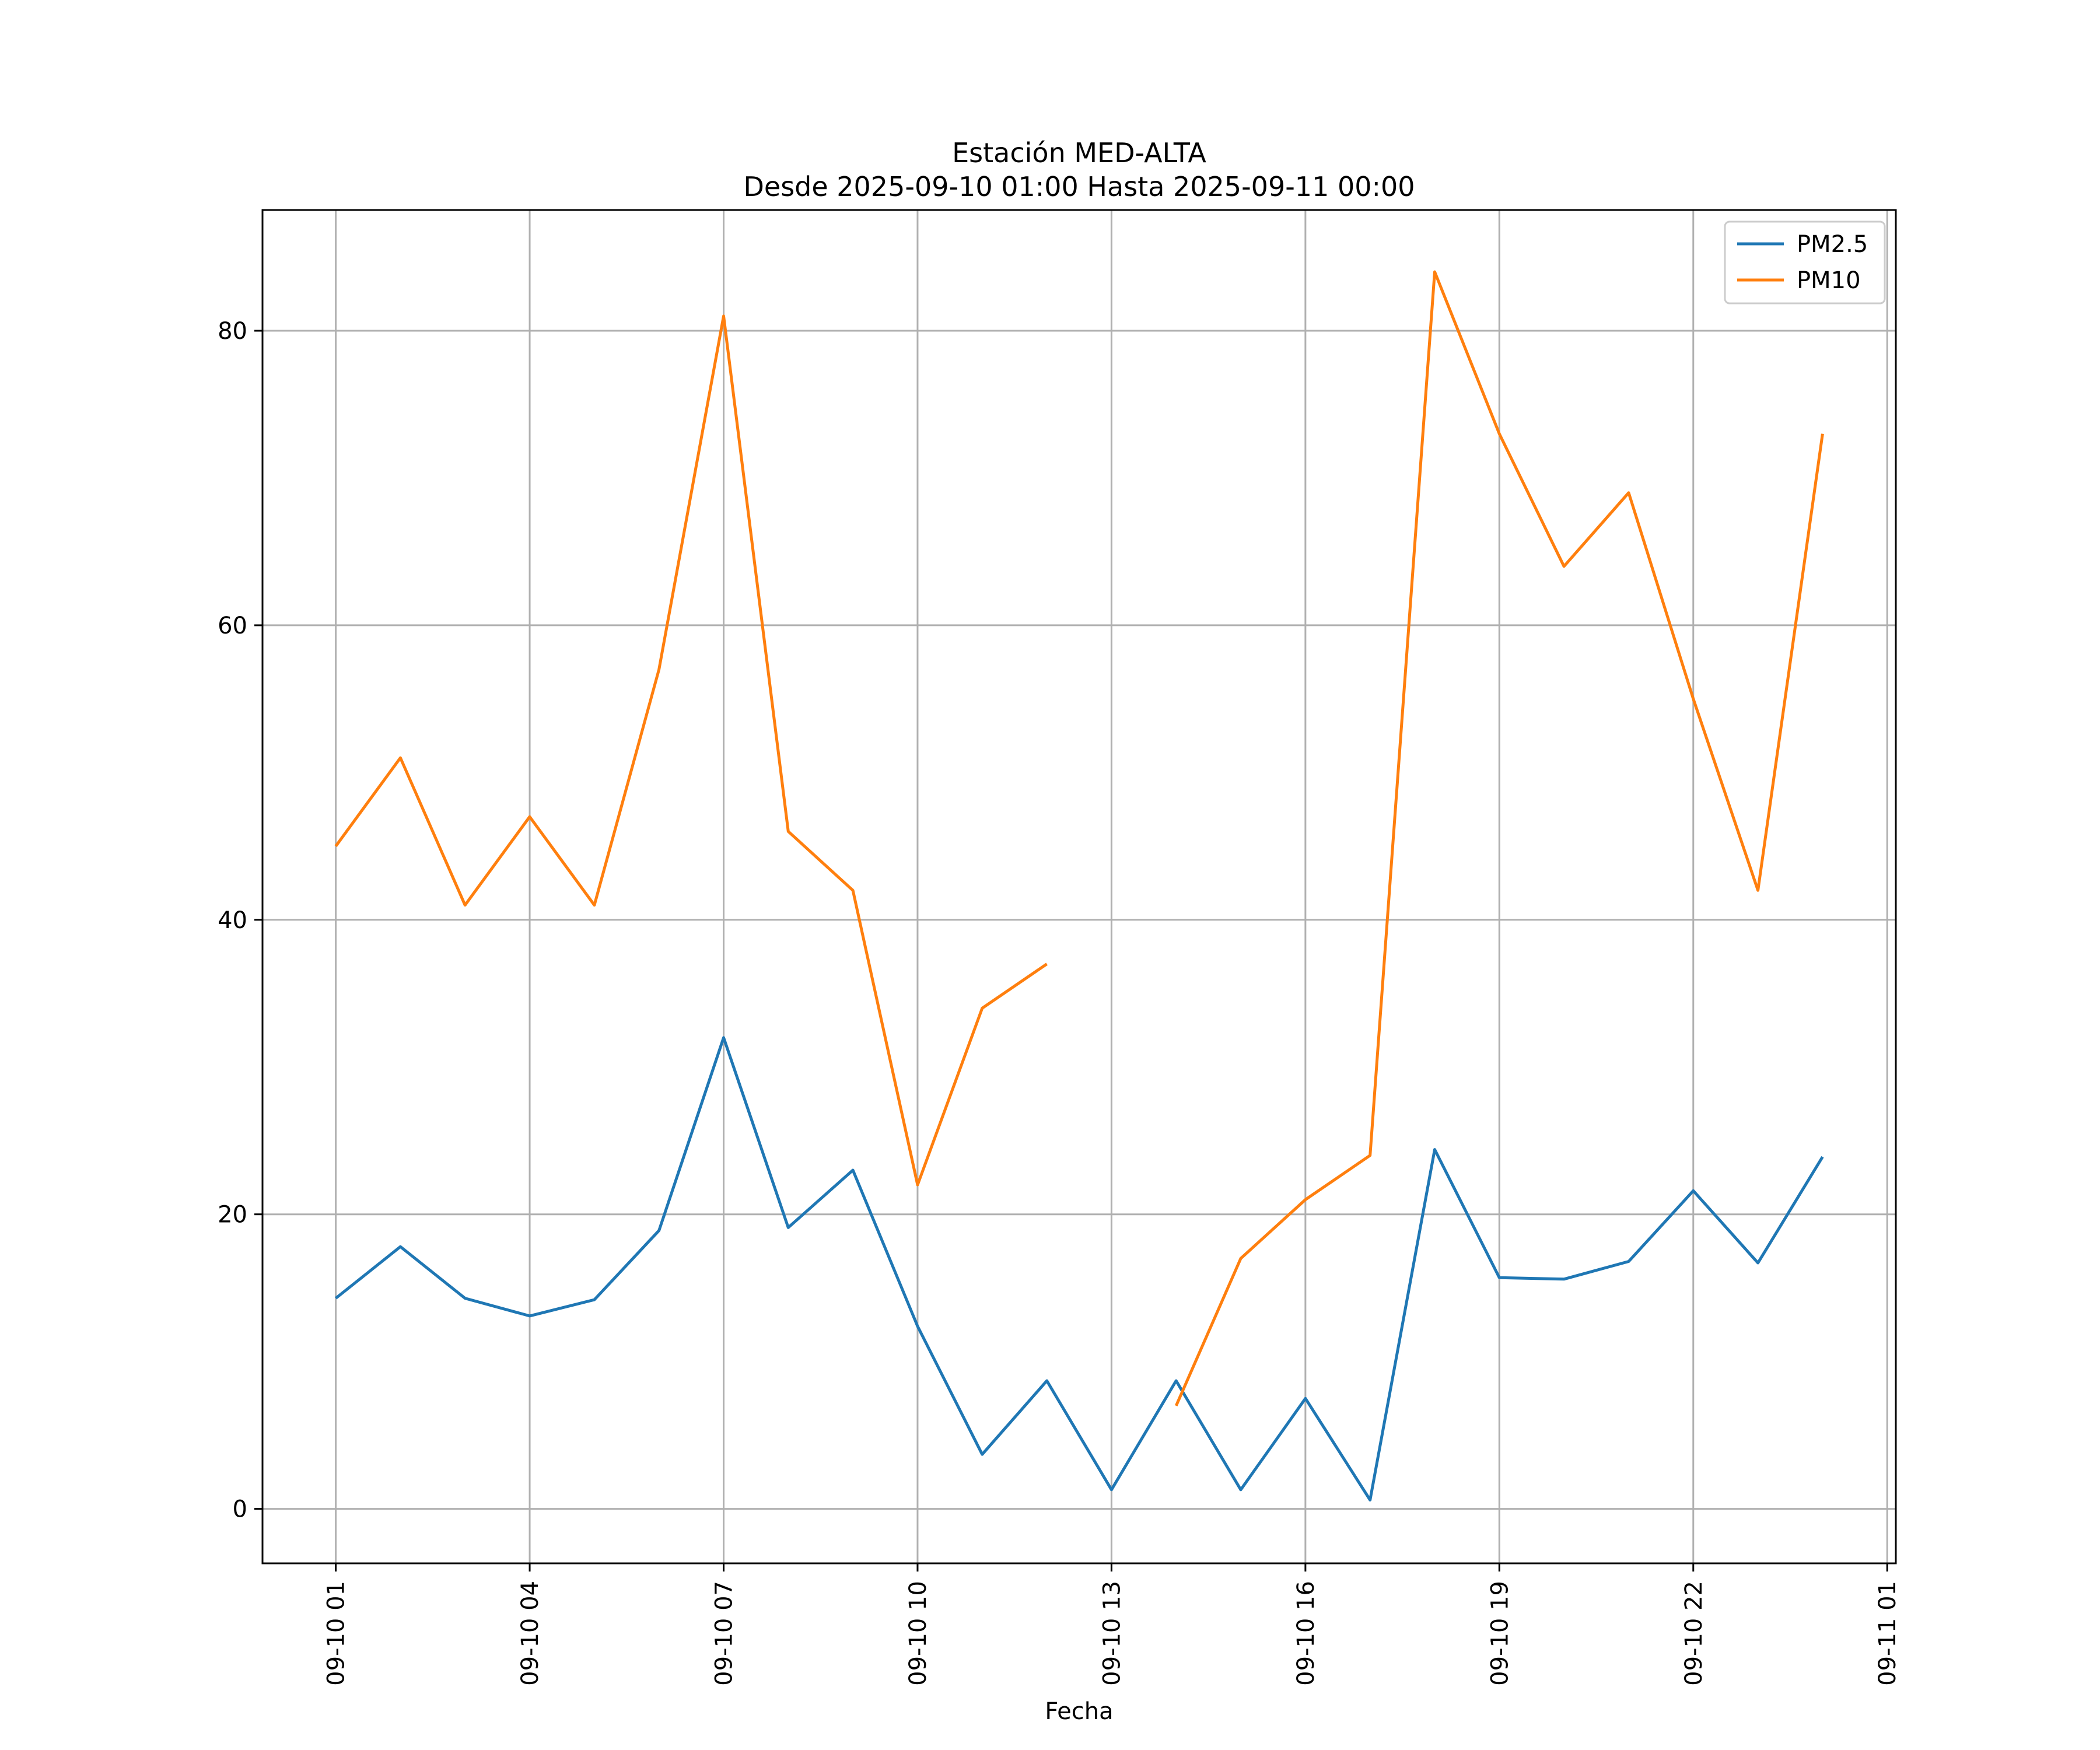 The height and width of the screenshot is (1750, 2100). What do you see at coordinates (1111, 1633) in the screenshot?
I see `x-tick-label: 09-10 13` at bounding box center [1111, 1633].